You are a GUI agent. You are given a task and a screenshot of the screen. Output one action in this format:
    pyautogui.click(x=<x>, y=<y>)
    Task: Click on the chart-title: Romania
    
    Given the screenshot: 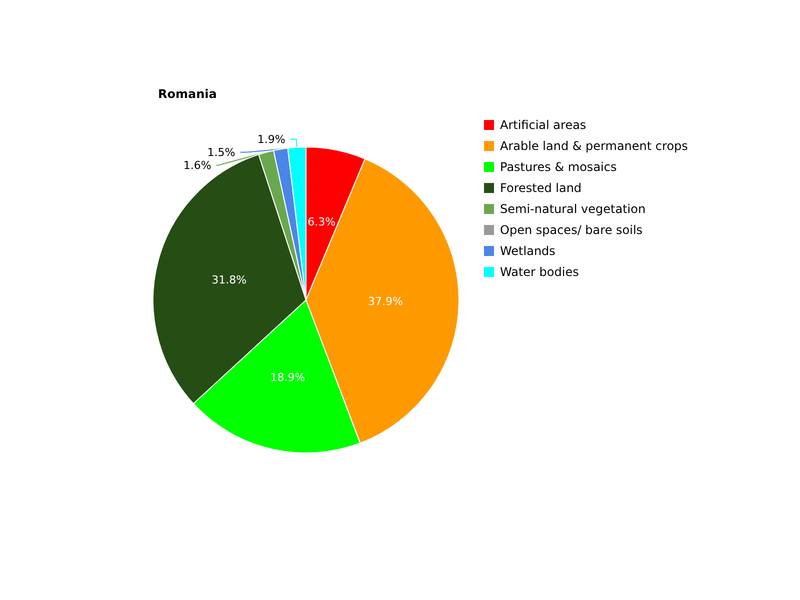 What is the action you would take?
    pyautogui.click(x=187, y=94)
    